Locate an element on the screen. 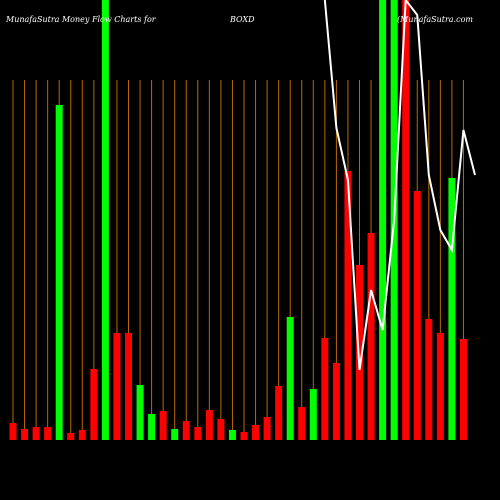 This screenshot has width=500, height=500. ticker: BOXD is located at coordinates (242, 19).